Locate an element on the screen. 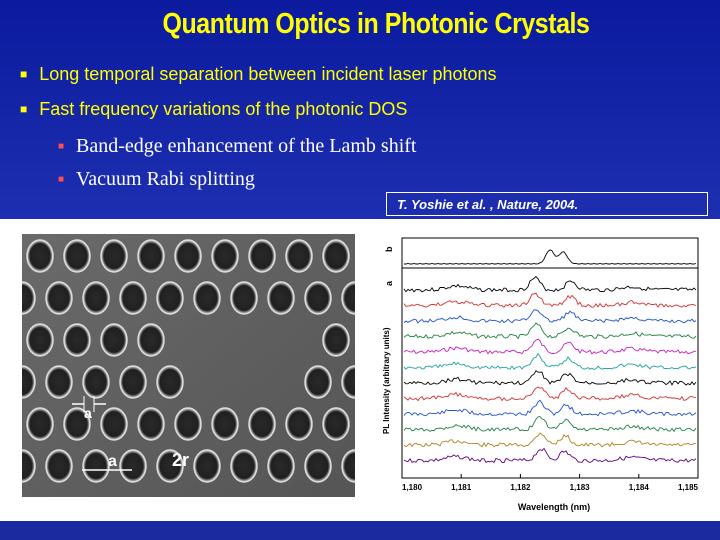 The width and height of the screenshot is (720, 540). sub-bullet-text: Vacuum Rabi splitting is located at coordinates (165, 179).